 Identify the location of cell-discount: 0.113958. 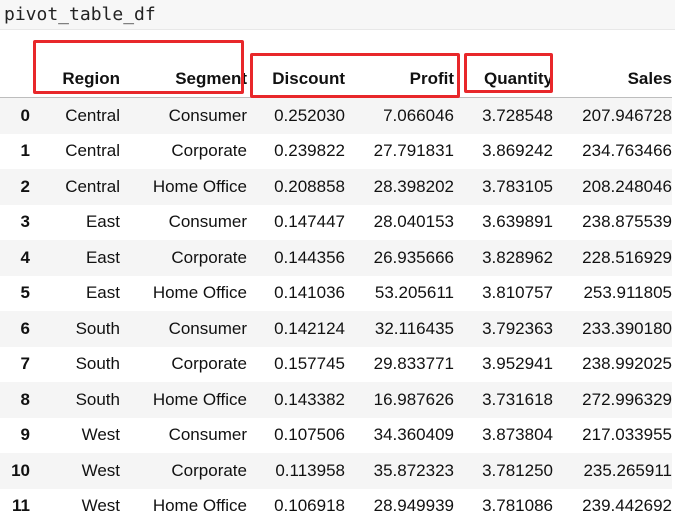
(310, 470).